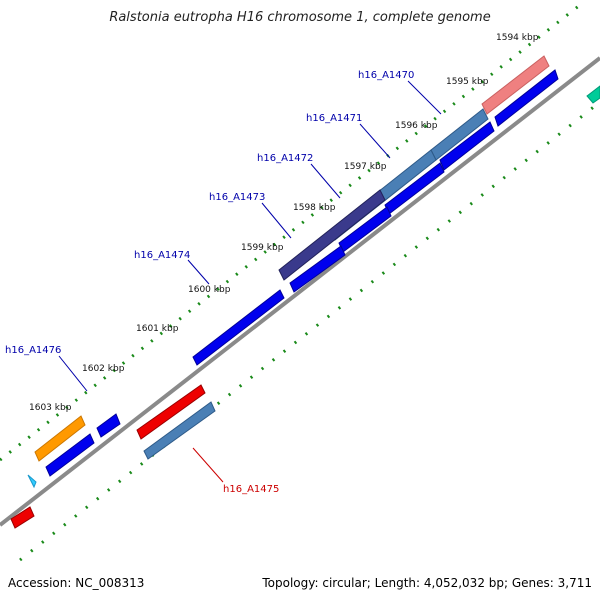 This screenshot has height=600, width=600. I want to click on gene-label-h16-A1474: h16_A1474, so click(162, 255).